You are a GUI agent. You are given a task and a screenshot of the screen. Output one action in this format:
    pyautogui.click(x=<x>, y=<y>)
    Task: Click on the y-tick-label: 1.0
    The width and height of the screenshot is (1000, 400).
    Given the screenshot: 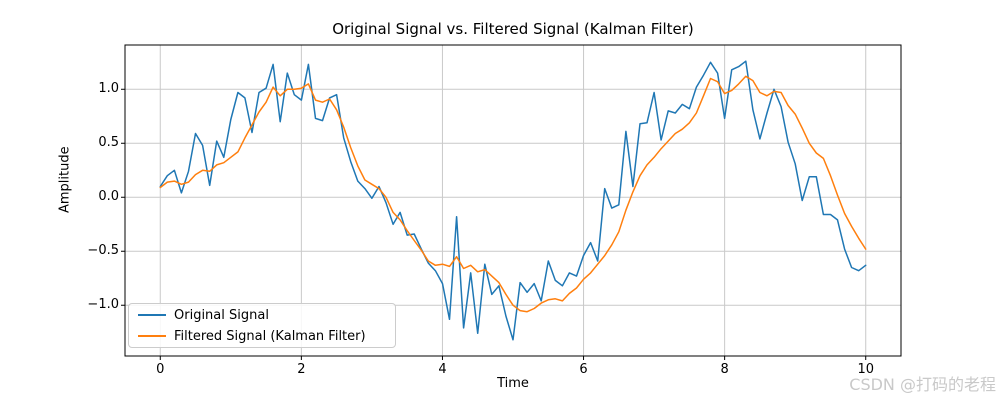 What is the action you would take?
    pyautogui.click(x=108, y=89)
    